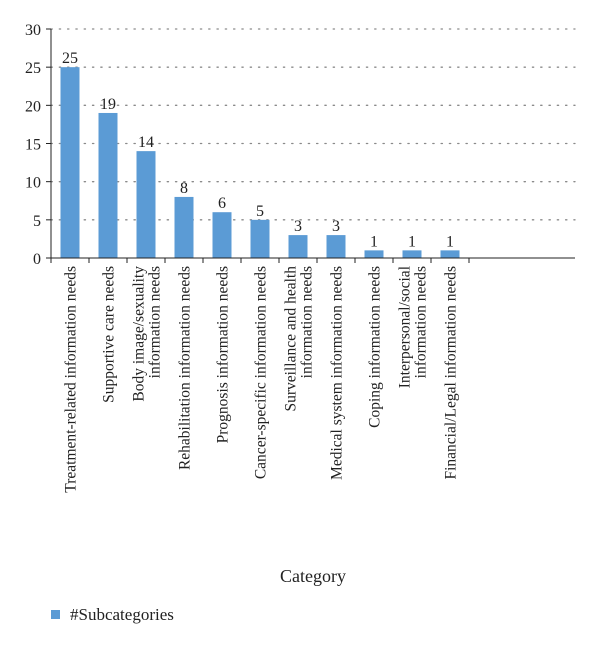 The image size is (600, 647). What do you see at coordinates (139, 334) in the screenshot?
I see `x-tick-label-line: Body image/sexuality` at bounding box center [139, 334].